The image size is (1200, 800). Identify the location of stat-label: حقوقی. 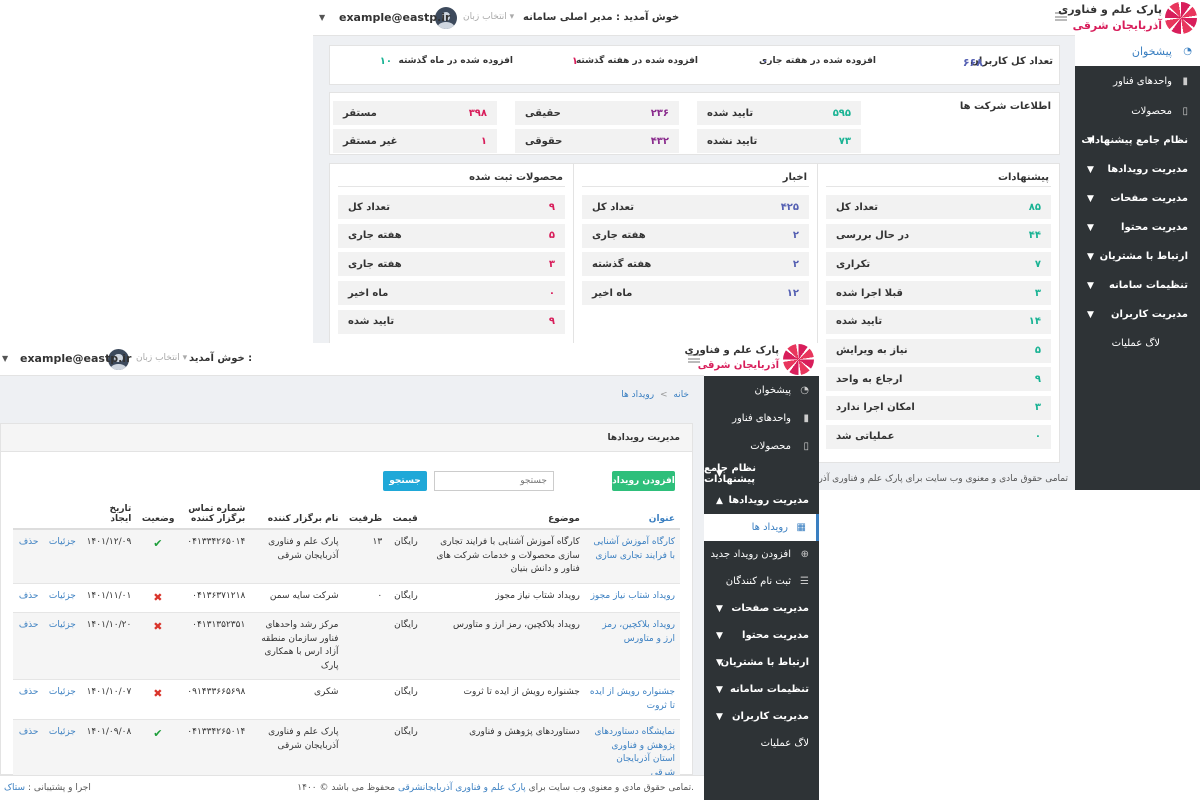
(544, 141).